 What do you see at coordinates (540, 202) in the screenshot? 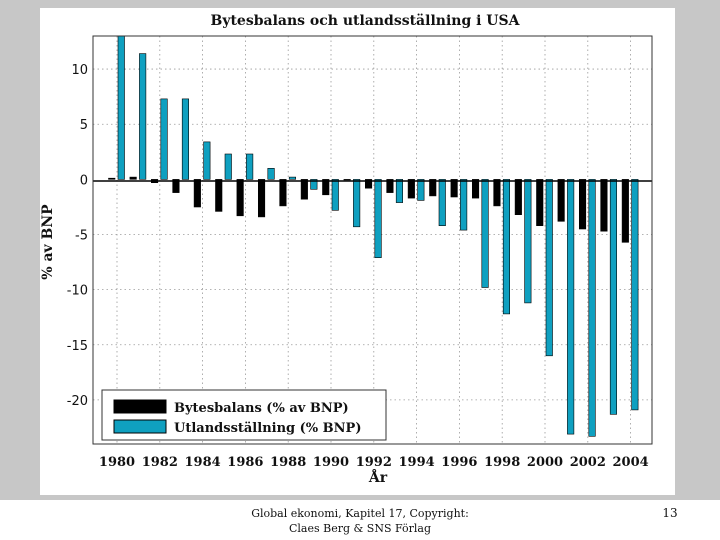
I see `bar-bytesbalans-2000` at bounding box center [540, 202].